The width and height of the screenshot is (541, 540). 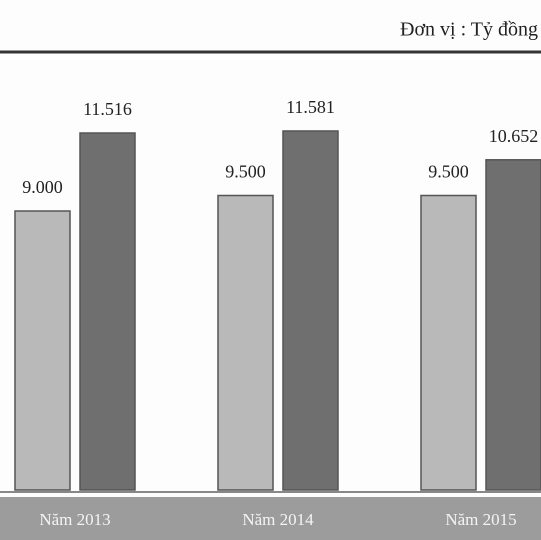 What do you see at coordinates (469, 30) in the screenshot?
I see `unit-label: Đơn vị : Tỷ đồng` at bounding box center [469, 30].